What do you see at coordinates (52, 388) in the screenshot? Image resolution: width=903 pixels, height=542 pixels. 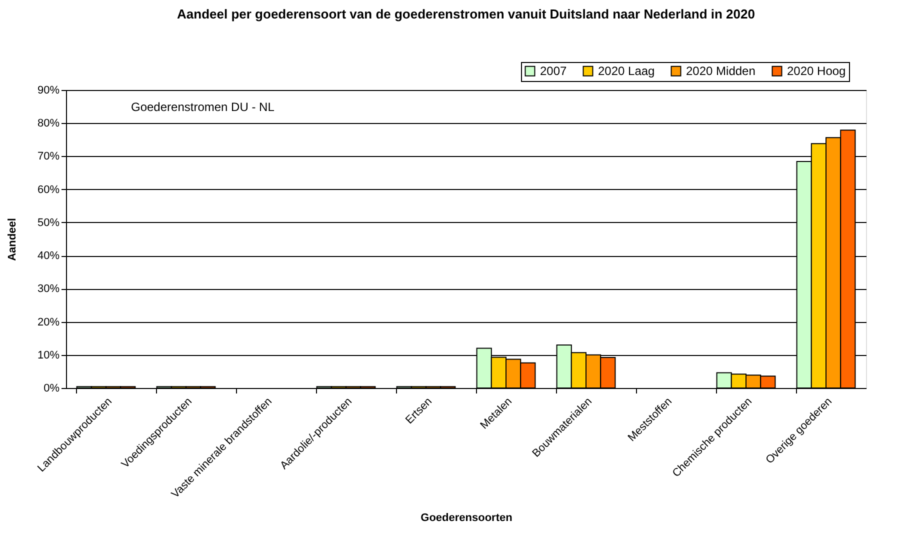 I see `y-tick-label: 0%` at bounding box center [52, 388].